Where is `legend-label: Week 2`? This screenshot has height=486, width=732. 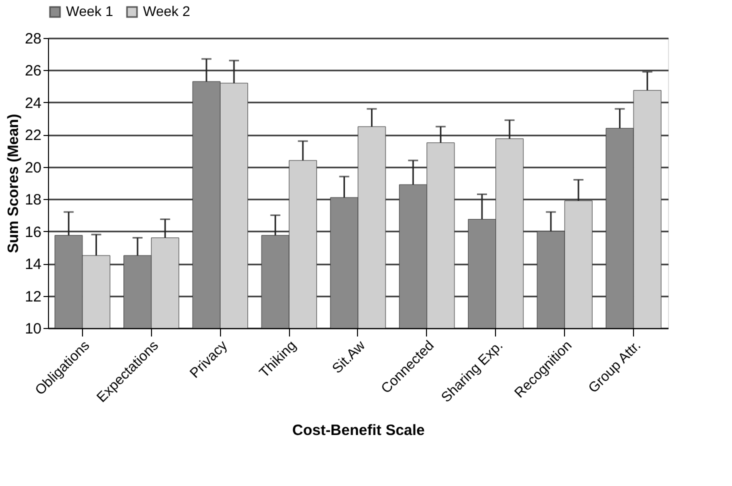 legend-label: Week 2 is located at coordinates (166, 11).